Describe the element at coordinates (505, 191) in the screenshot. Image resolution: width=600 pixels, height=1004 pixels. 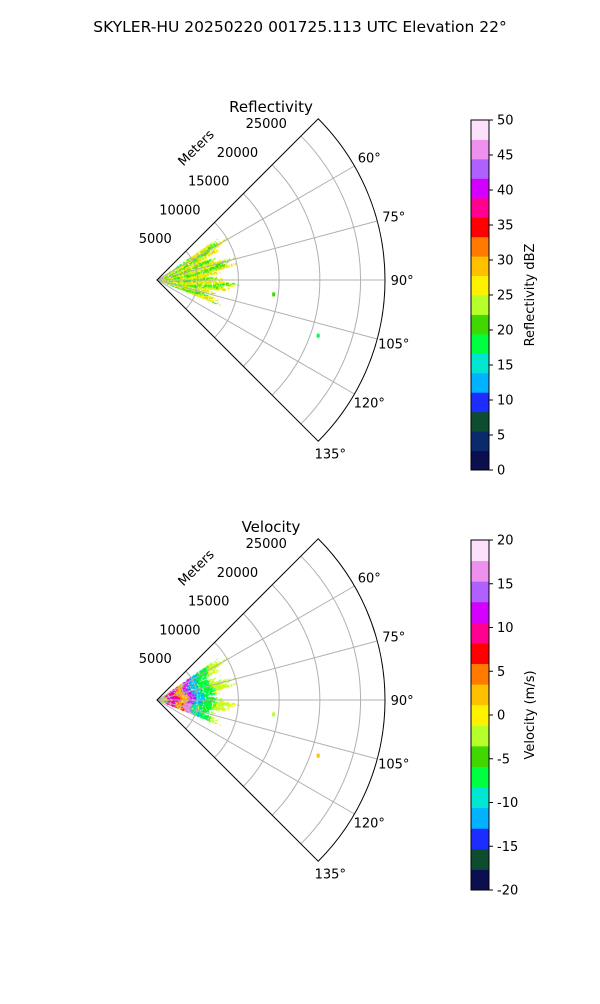
I see `reflectivity-colorbar-tick-label: 40` at that location.